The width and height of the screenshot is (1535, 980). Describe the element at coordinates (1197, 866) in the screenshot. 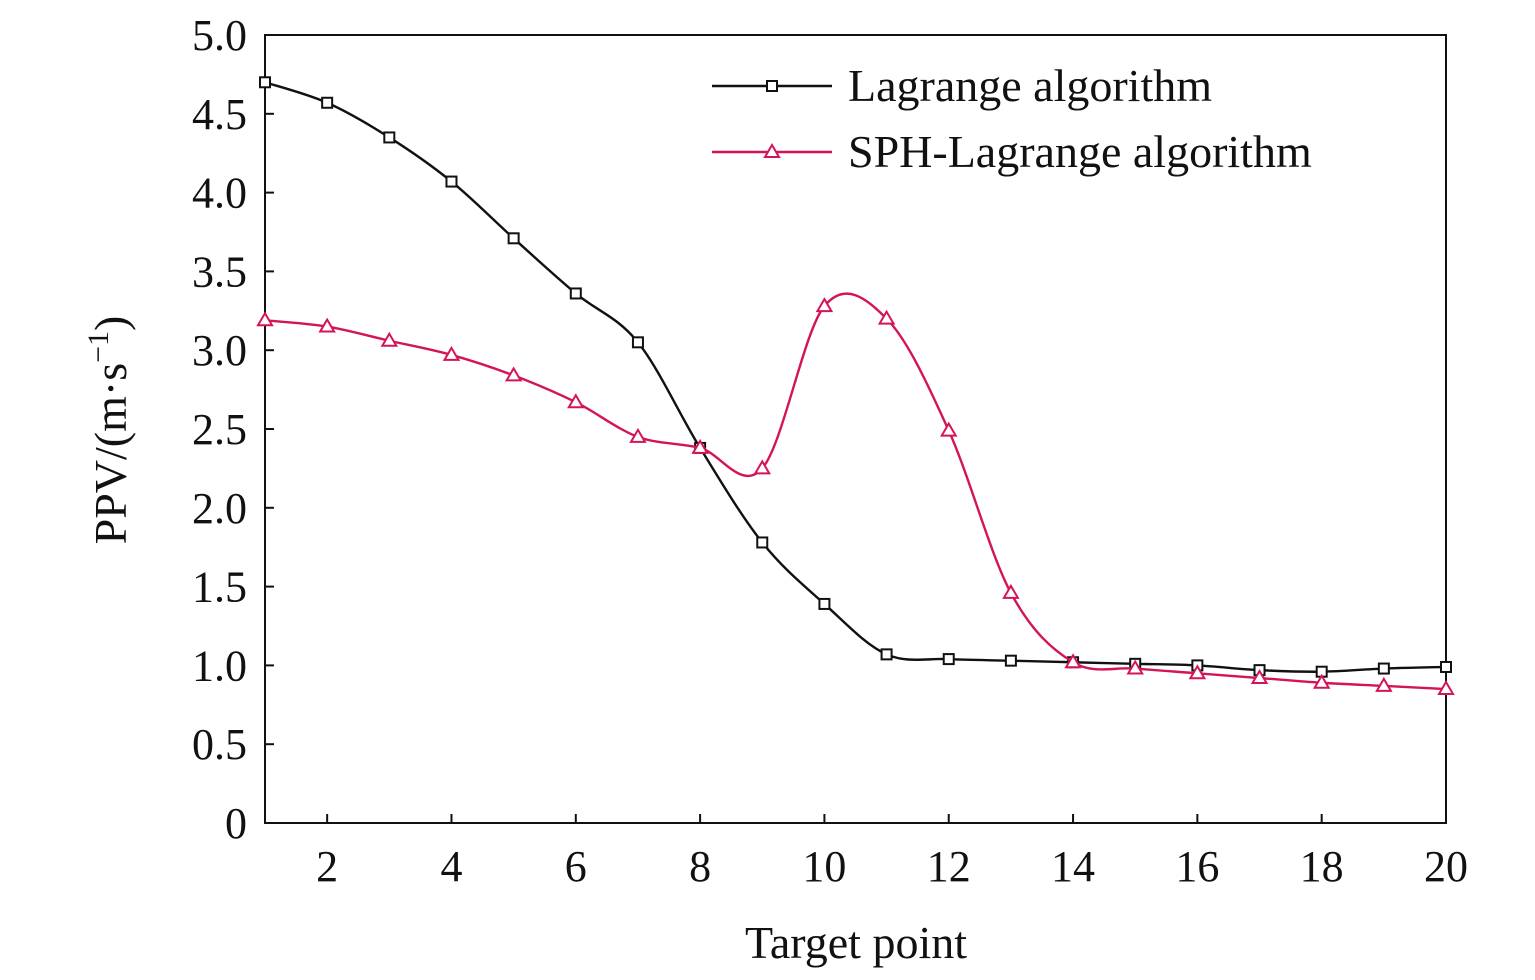

I see `x-tick-label: 16` at that location.